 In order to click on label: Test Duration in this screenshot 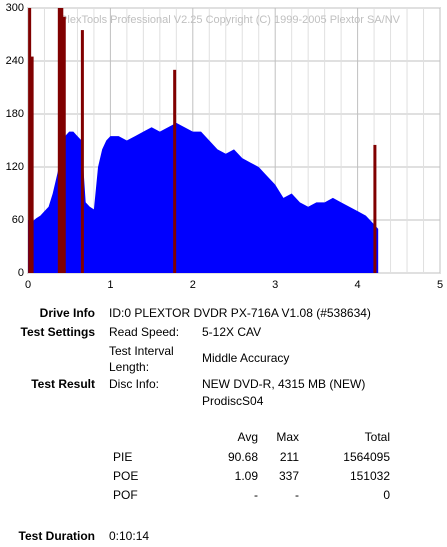, I will do `click(56, 536)`.